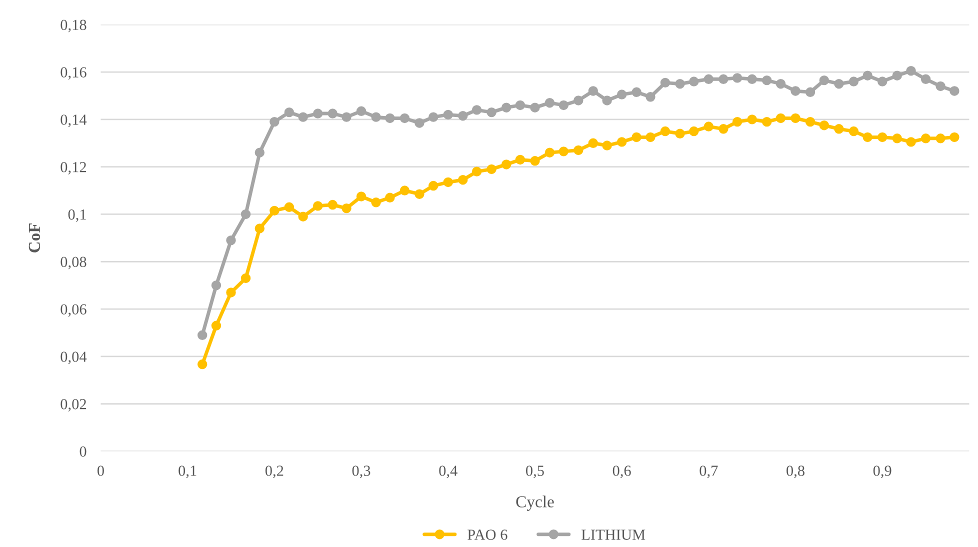  I want to click on y-tick-label: 0,16, so click(73, 73).